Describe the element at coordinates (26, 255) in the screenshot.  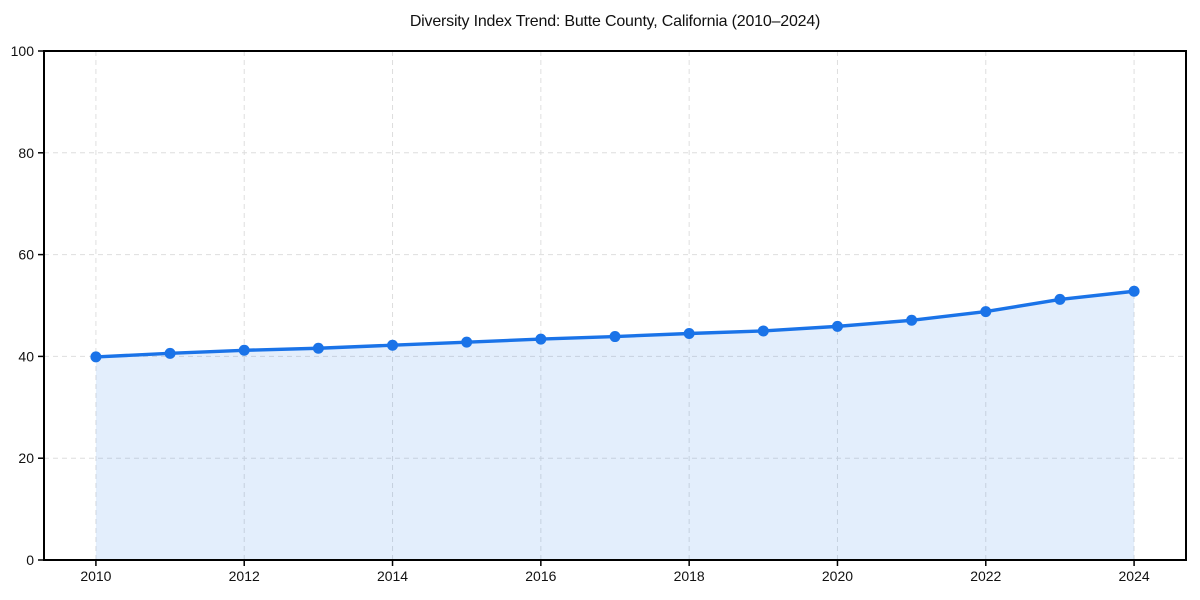
I see `y-tick-label: 60` at that location.